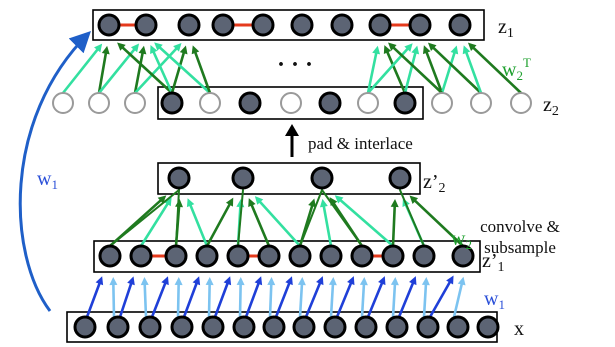 This screenshot has width=615, height=347. I want to click on w2-lower-label: w2, so click(461, 240).